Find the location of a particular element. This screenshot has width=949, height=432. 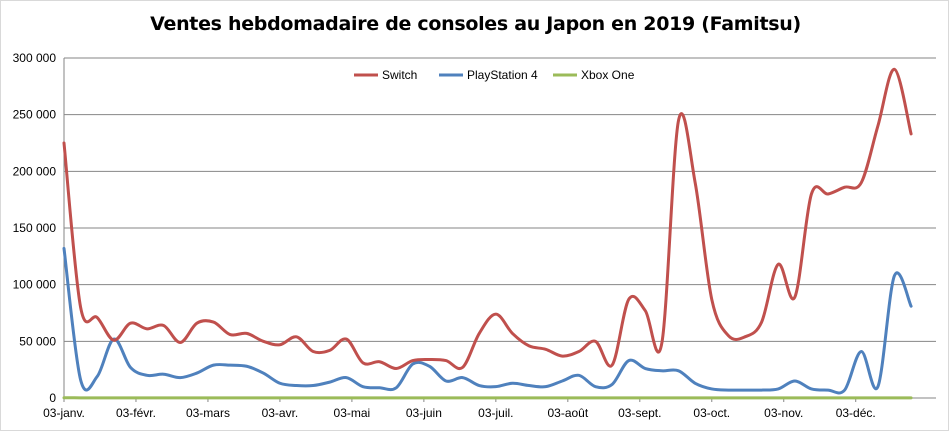

x-tick-label: 03-janv. is located at coordinates (64, 413).